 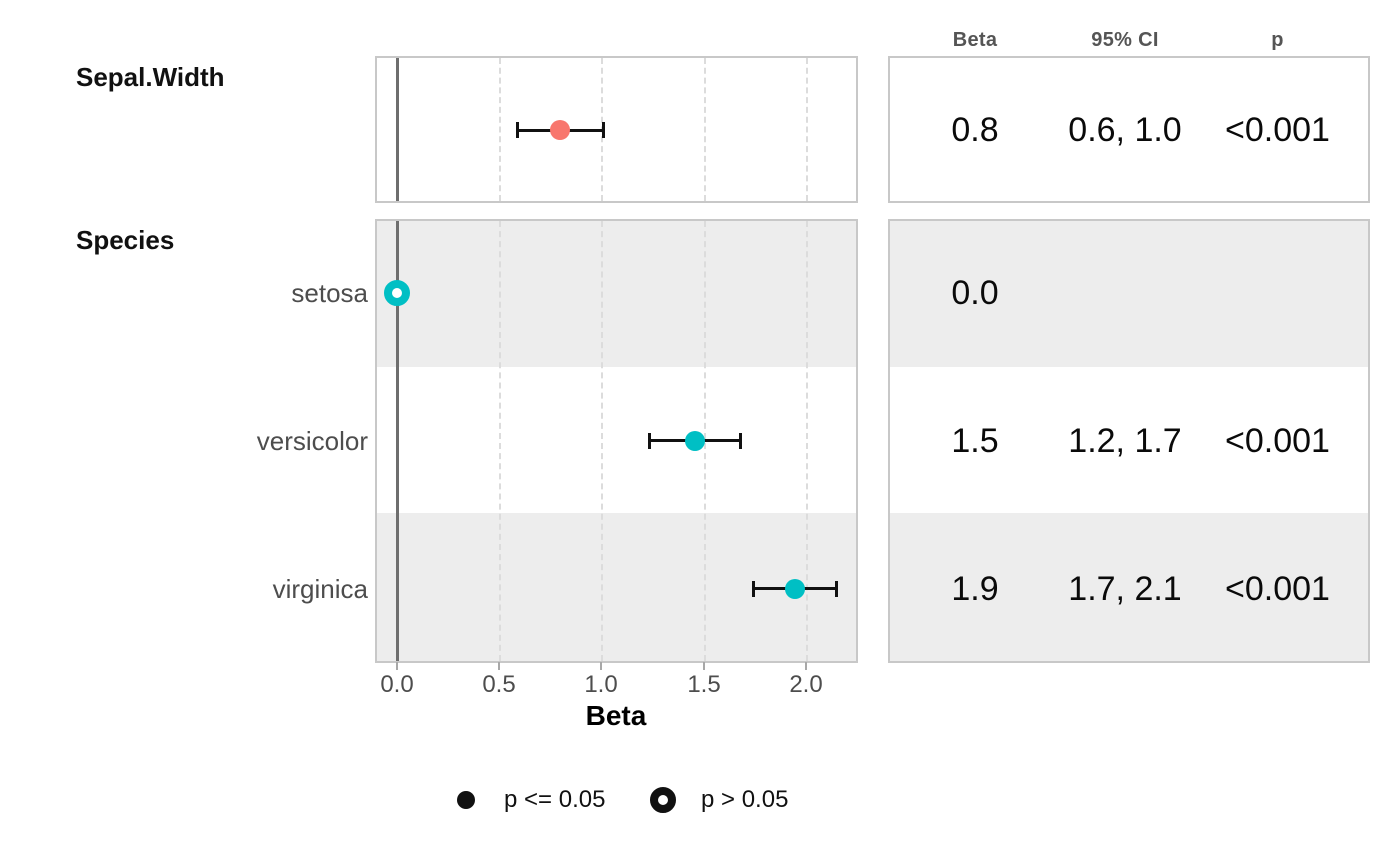 I want to click on ci-cap-right-virginica, so click(x=836, y=589).